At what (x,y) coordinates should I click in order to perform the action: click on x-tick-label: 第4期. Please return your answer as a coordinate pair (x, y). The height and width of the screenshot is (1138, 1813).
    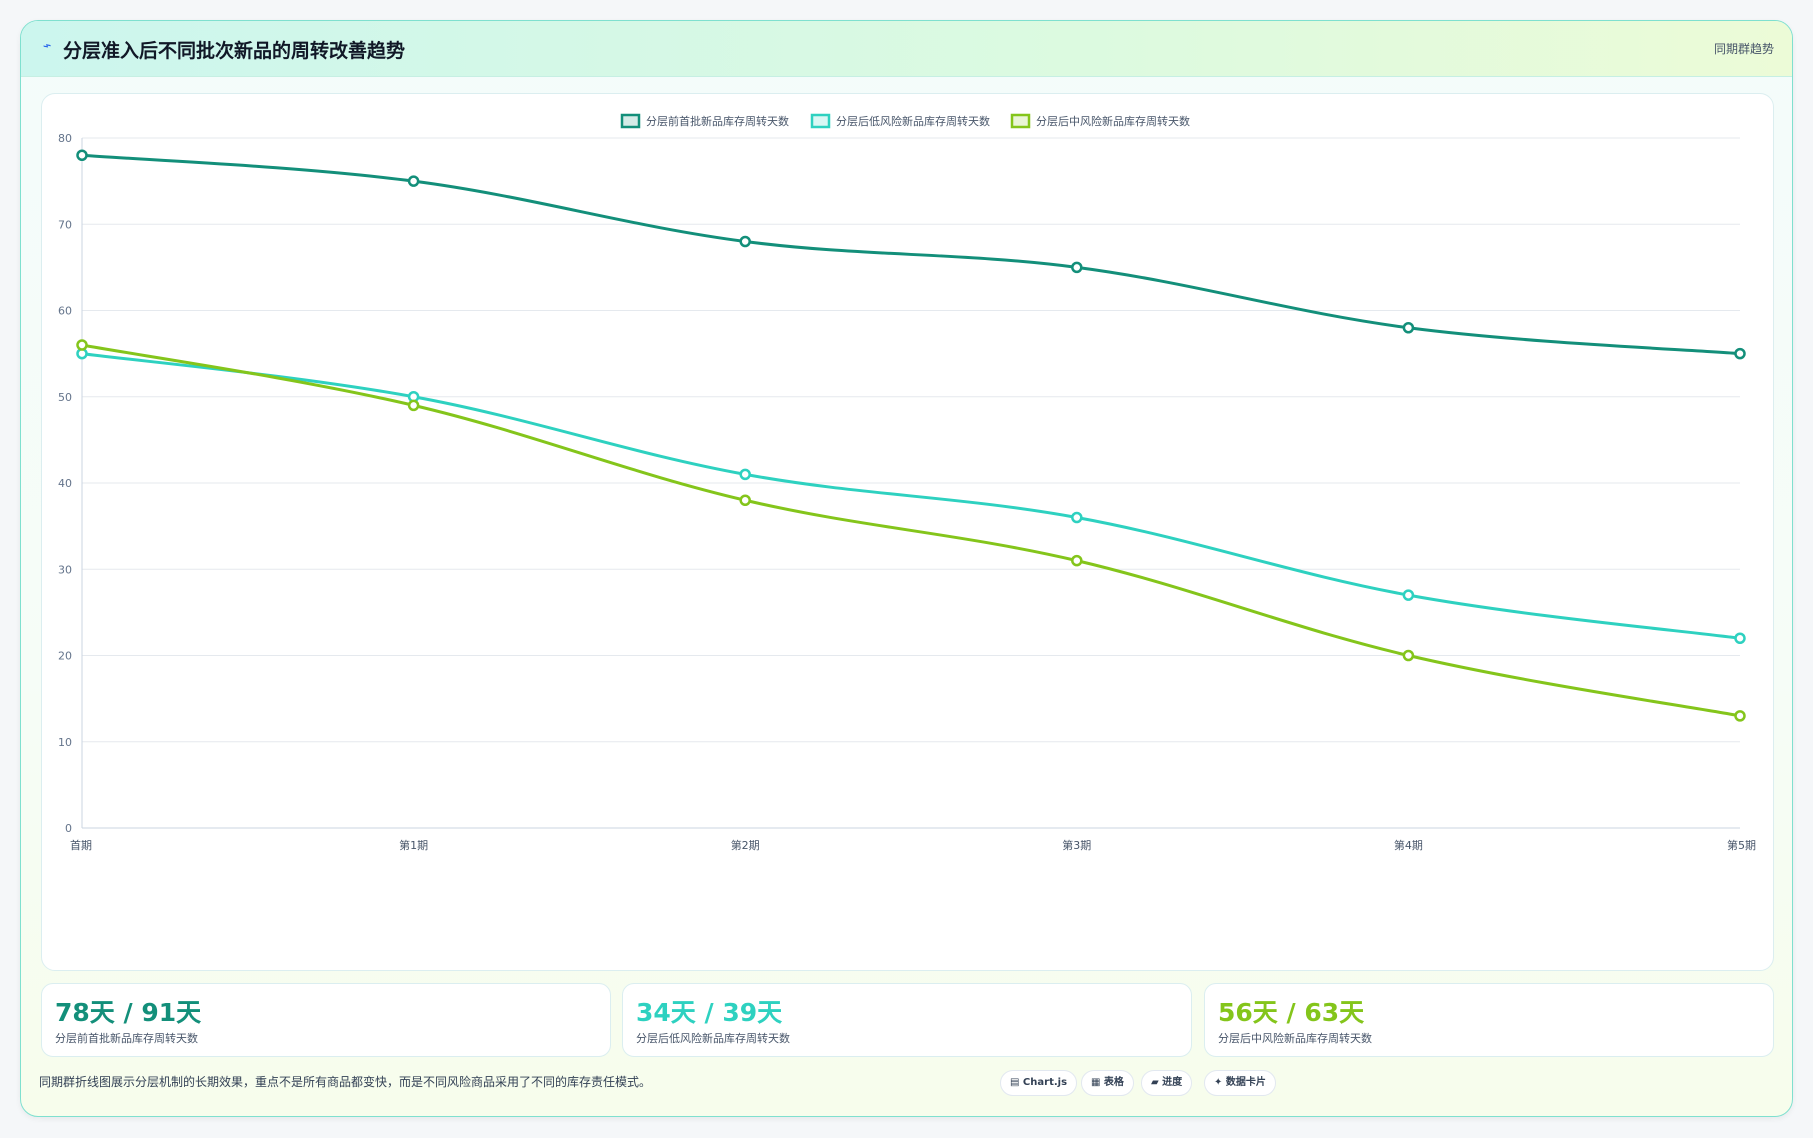
    Looking at the image, I should click on (1408, 845).